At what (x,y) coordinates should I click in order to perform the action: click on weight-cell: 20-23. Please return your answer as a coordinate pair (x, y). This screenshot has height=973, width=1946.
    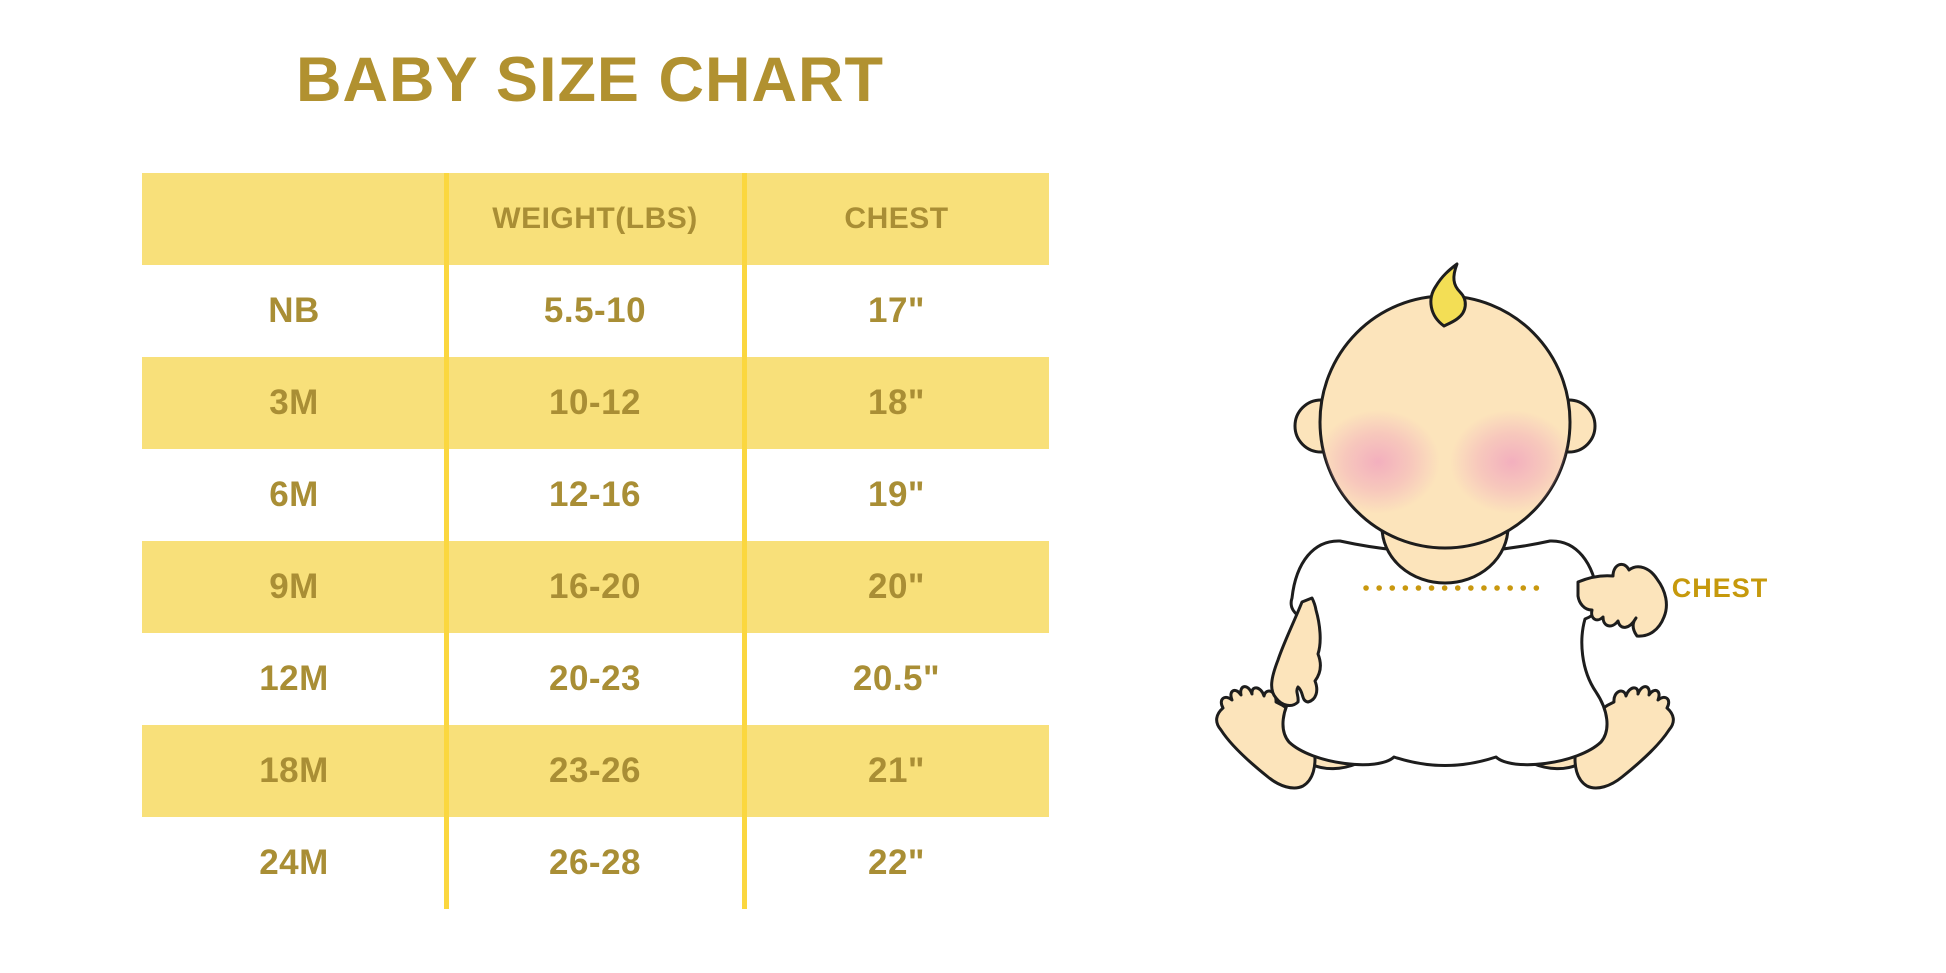
    Looking at the image, I should click on (595, 678).